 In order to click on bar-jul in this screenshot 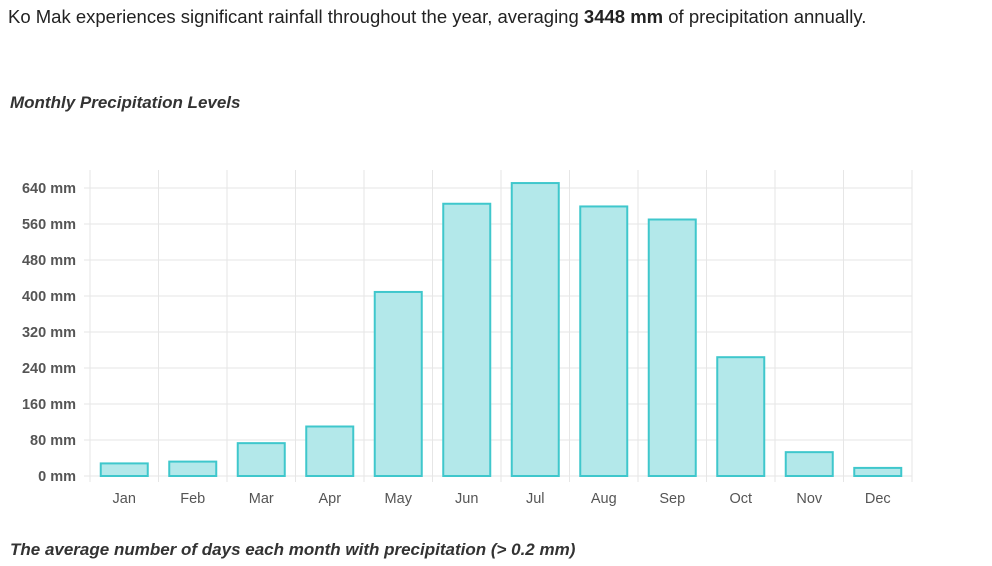, I will do `click(535, 330)`.